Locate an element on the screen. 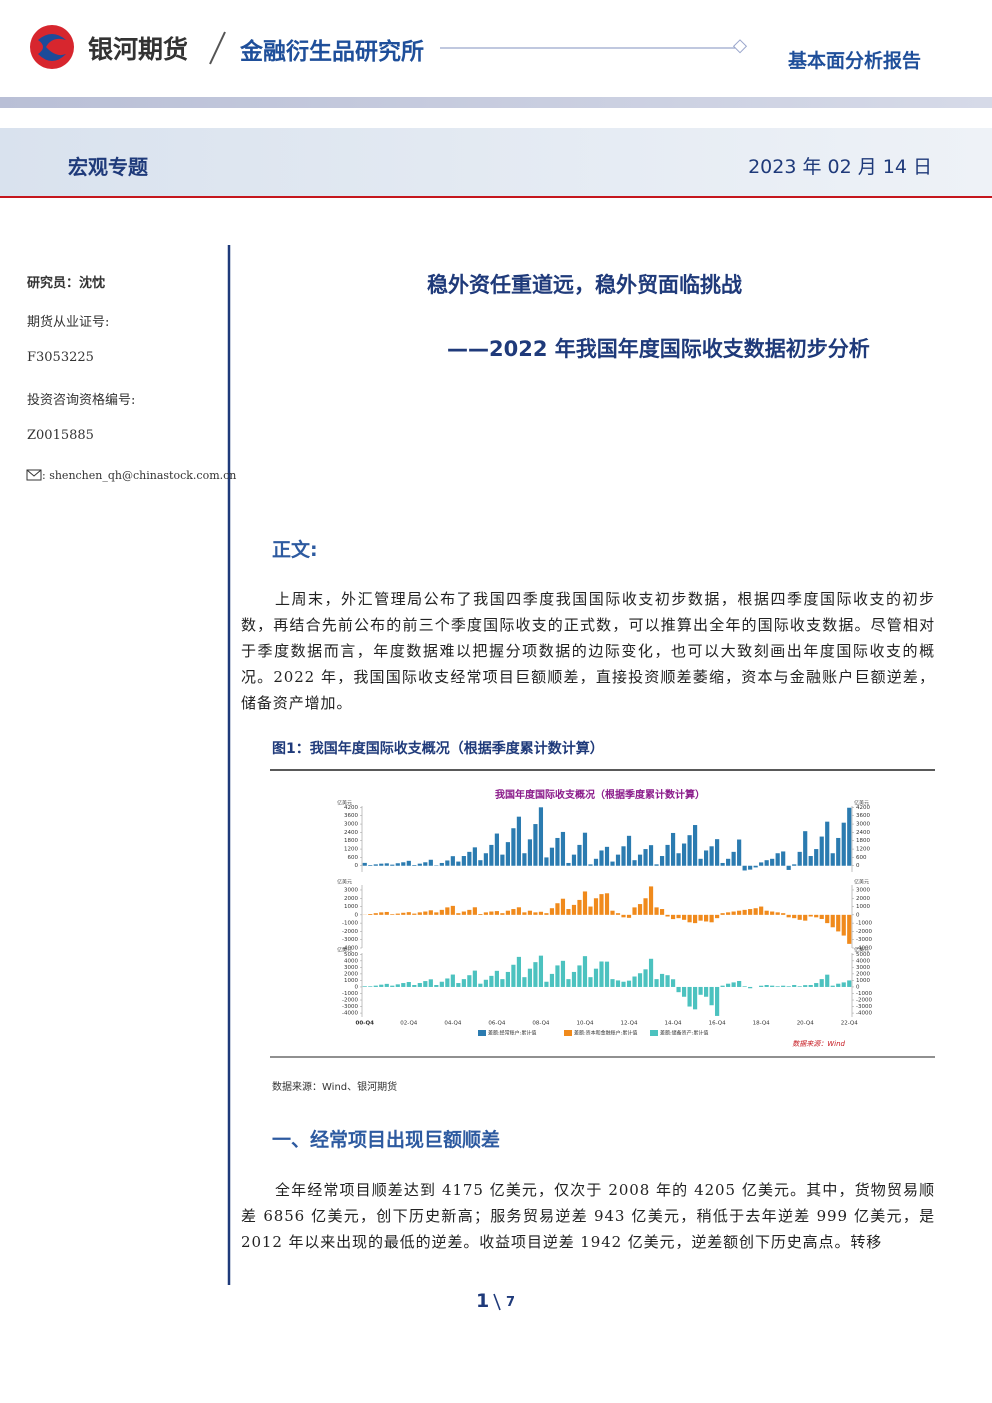 The width and height of the screenshot is (992, 1403). x-tick-label: 10-Q4 is located at coordinates (585, 1024).